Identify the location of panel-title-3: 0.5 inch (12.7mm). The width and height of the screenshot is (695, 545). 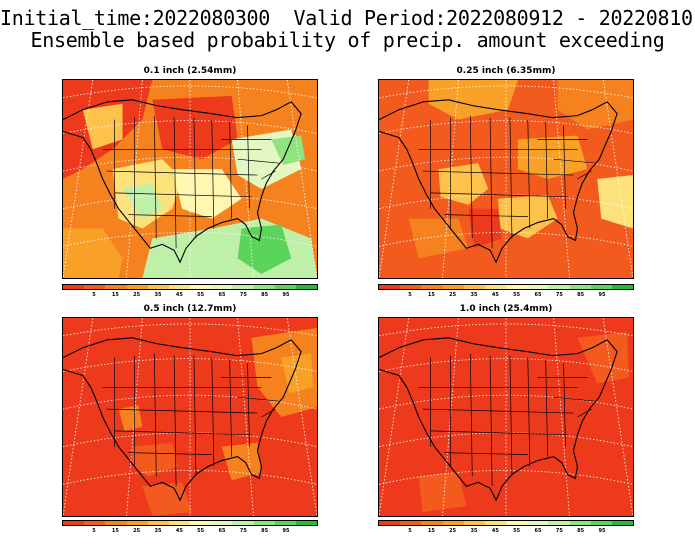
(190, 309).